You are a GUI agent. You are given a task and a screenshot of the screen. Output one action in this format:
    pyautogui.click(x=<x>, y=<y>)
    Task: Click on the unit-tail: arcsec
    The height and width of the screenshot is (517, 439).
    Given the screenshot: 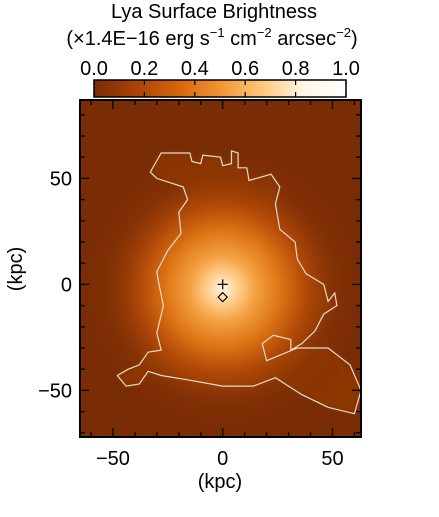 What is the action you would take?
    pyautogui.click(x=304, y=39)
    